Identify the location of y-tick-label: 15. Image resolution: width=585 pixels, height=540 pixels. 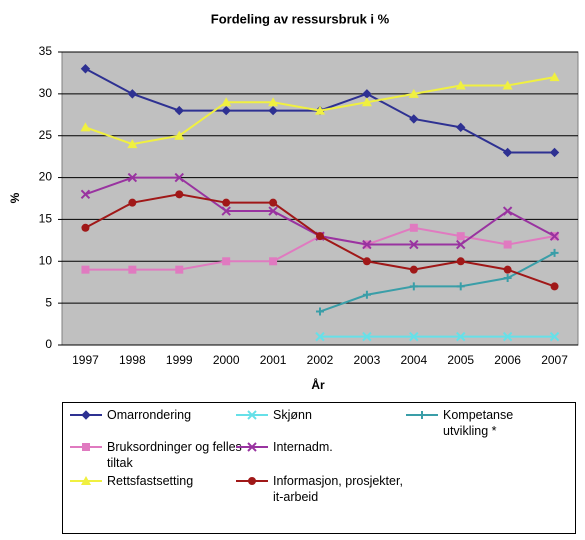
(46, 219).